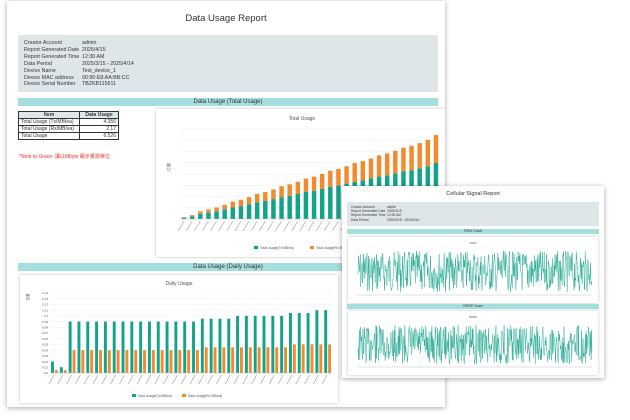 This screenshot has height=420, width=630. I want to click on info-label: Report Generated Time, so click(52, 56).